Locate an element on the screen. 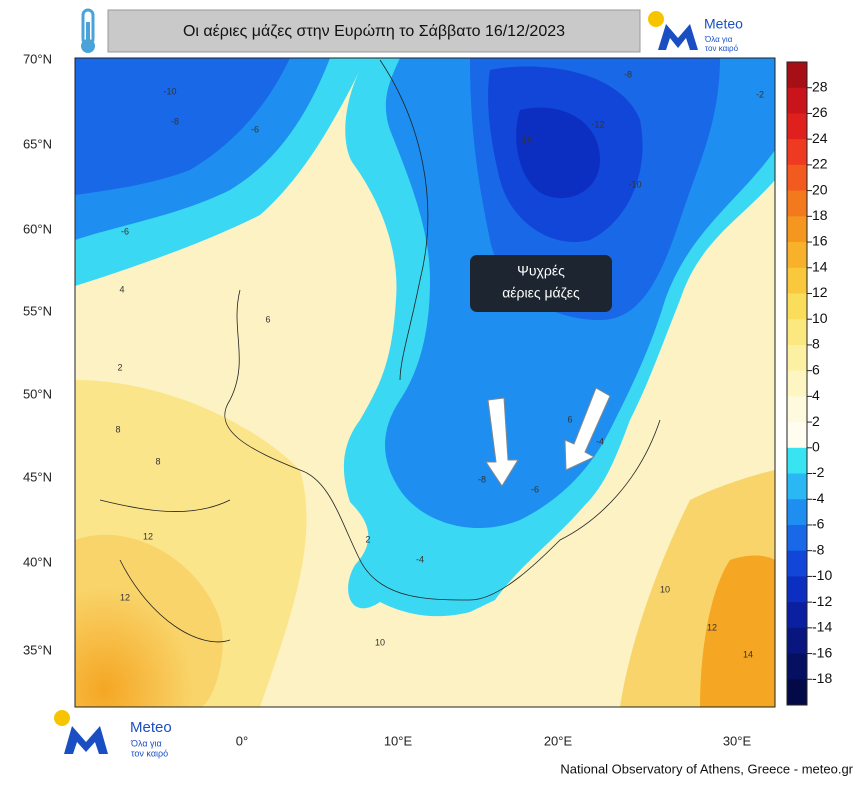  colorbar-label: -8 is located at coordinates (818, 549).